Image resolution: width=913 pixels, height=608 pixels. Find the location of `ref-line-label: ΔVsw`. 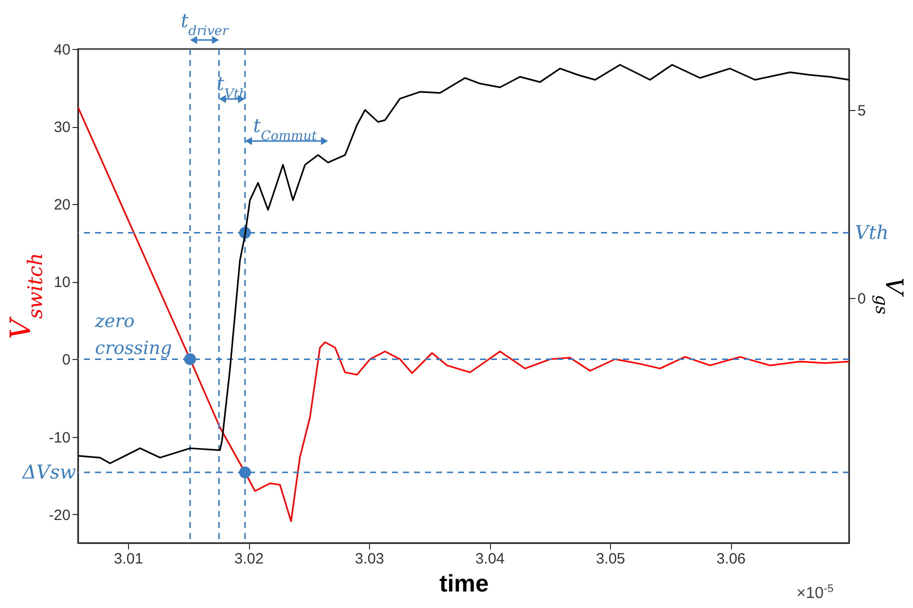

ref-line-label: ΔVsw is located at coordinates (49, 472).